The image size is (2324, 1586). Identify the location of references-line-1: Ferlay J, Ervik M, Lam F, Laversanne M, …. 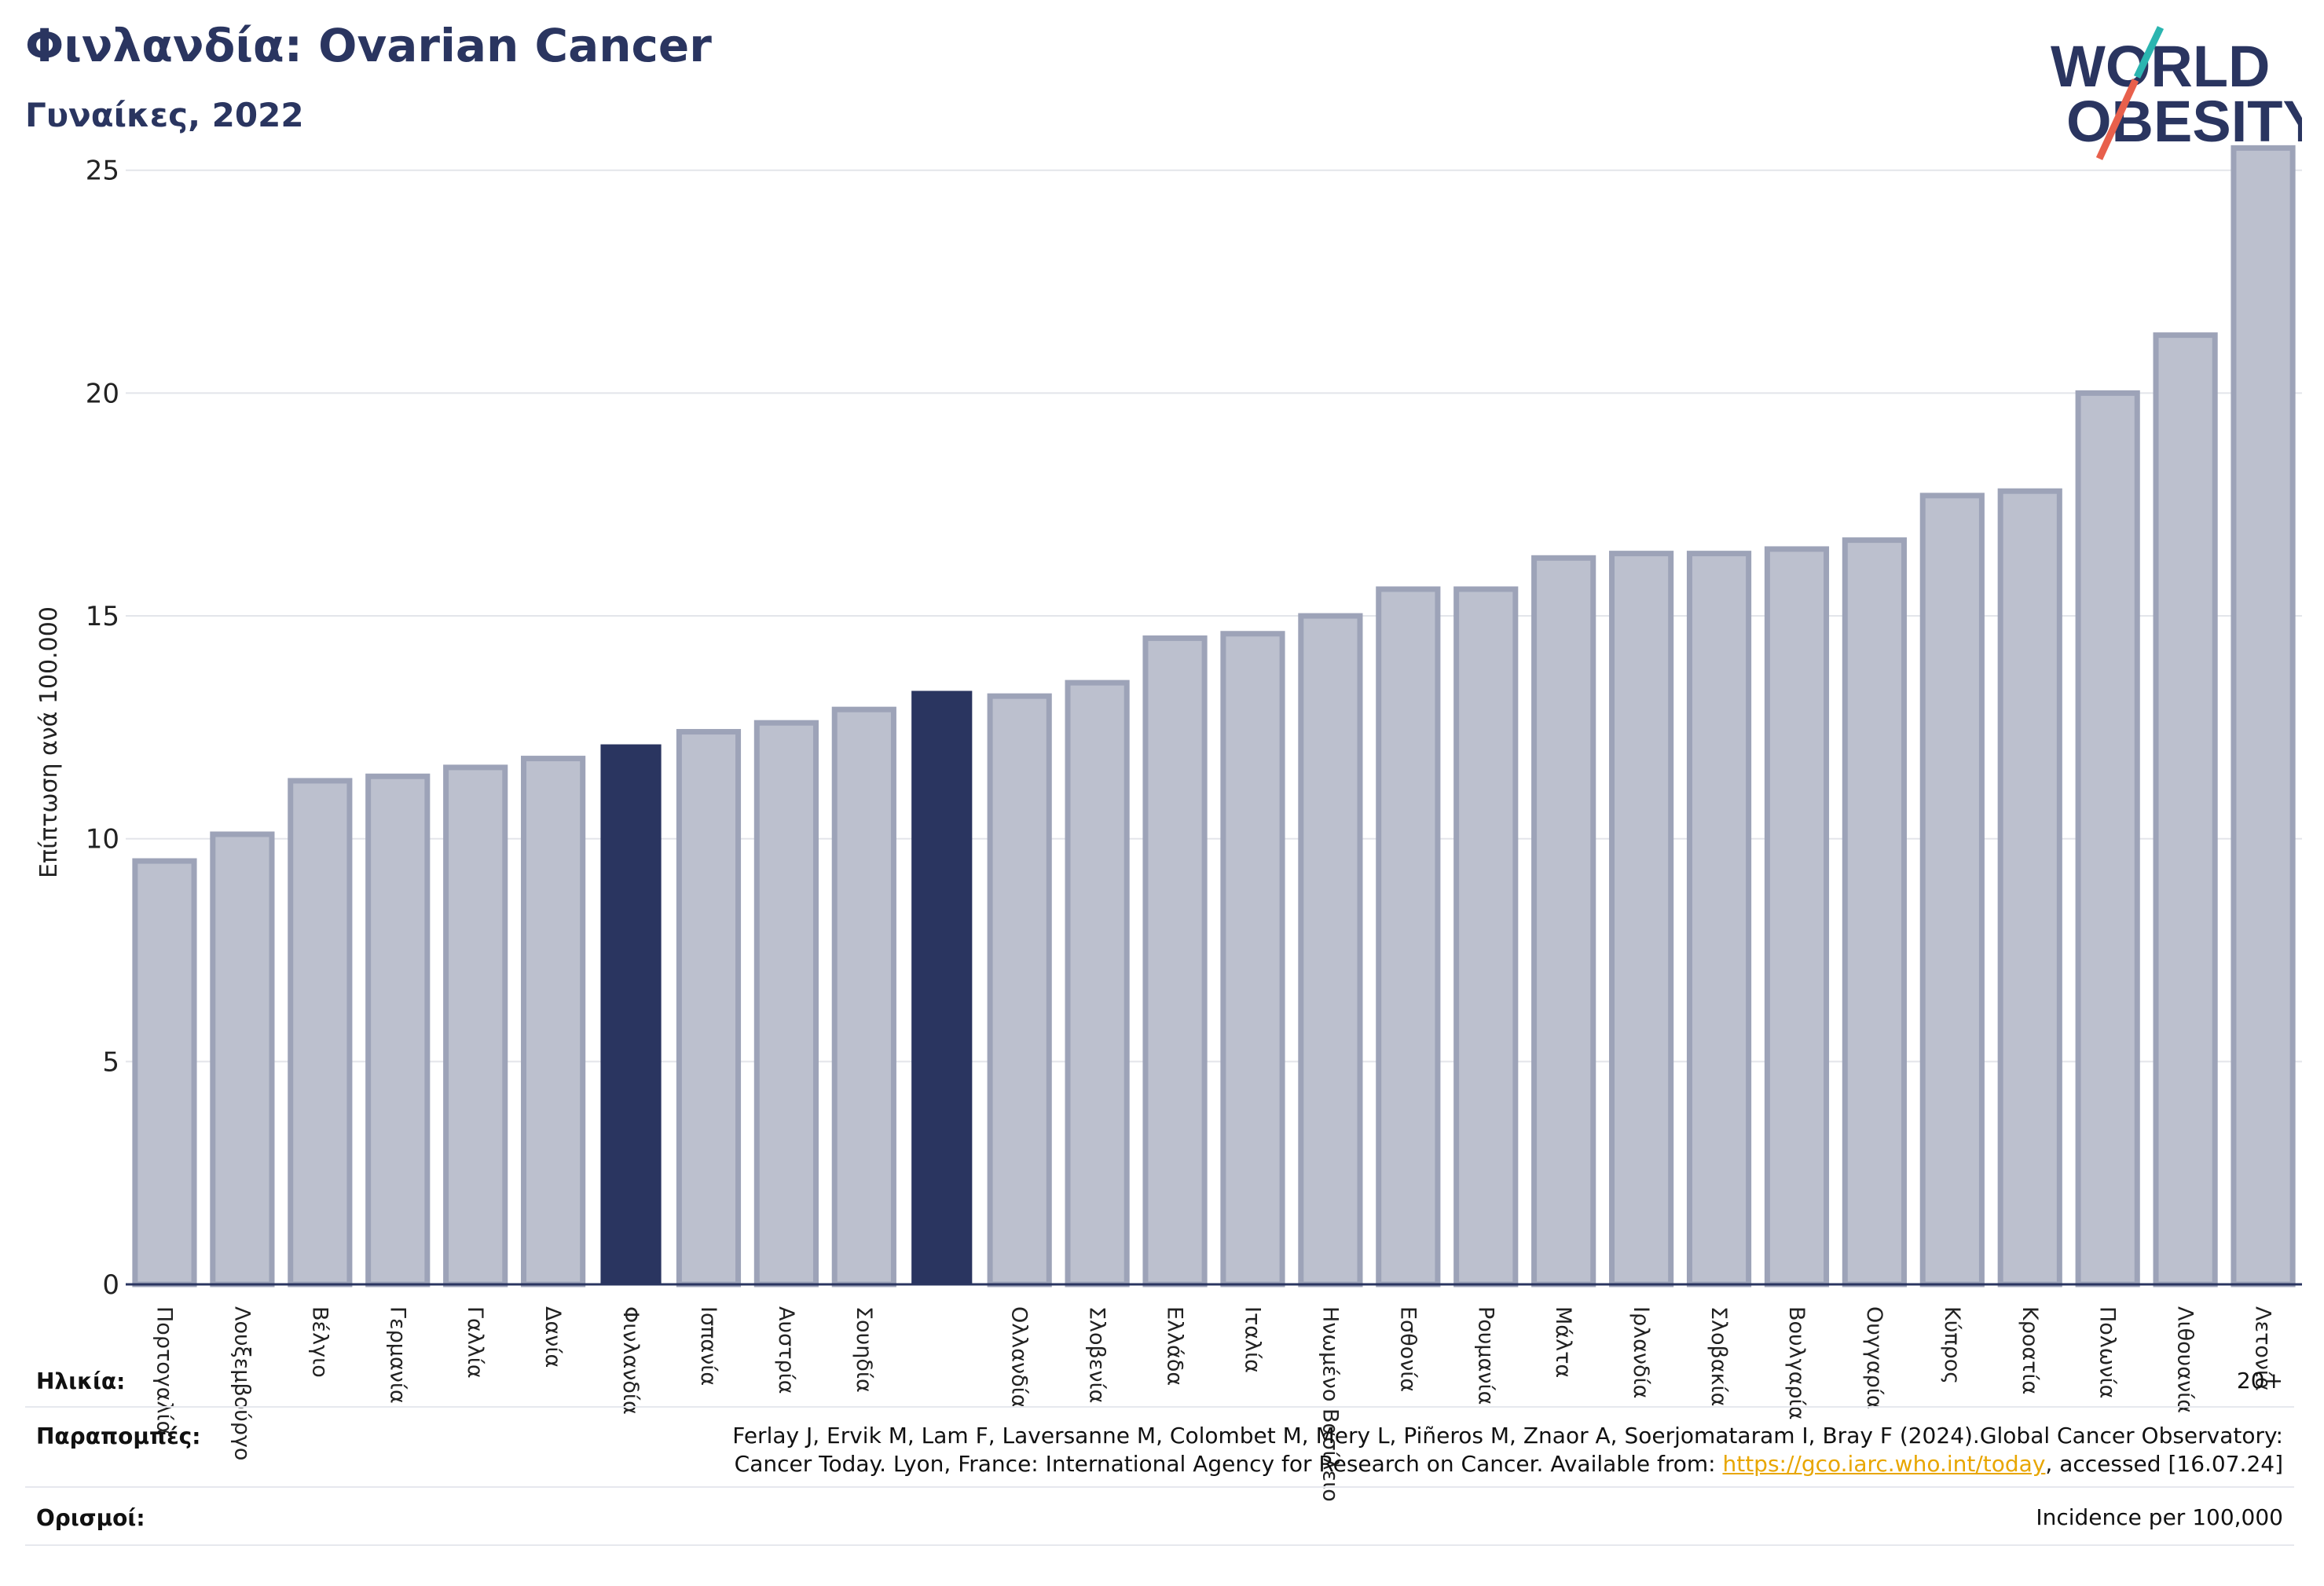
(1507, 1436).